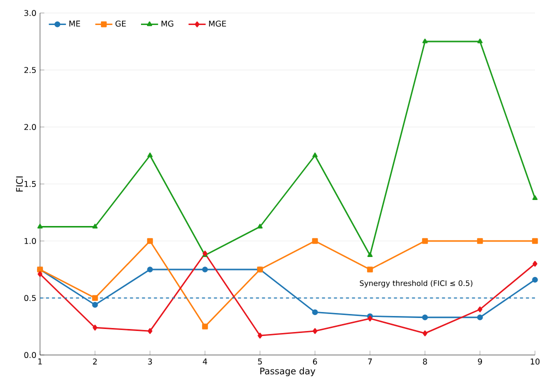 Image resolution: width=550 pixels, height=389 pixels. What do you see at coordinates (30, 127) in the screenshot?
I see `y-tick-label: 2.0` at bounding box center [30, 127].